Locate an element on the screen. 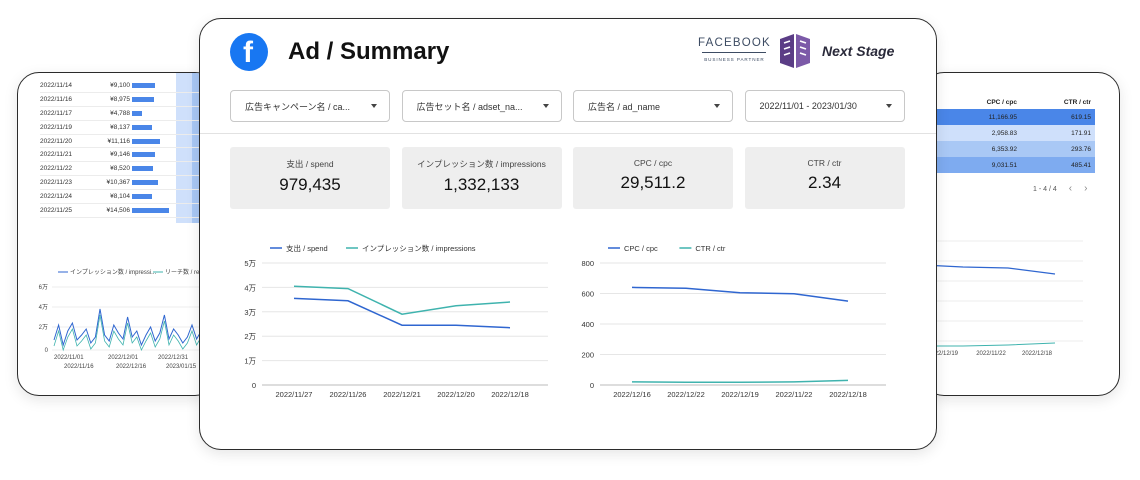  date-range-filter: 2022/11/01 - 2023/01/30 is located at coordinates (824, 106).